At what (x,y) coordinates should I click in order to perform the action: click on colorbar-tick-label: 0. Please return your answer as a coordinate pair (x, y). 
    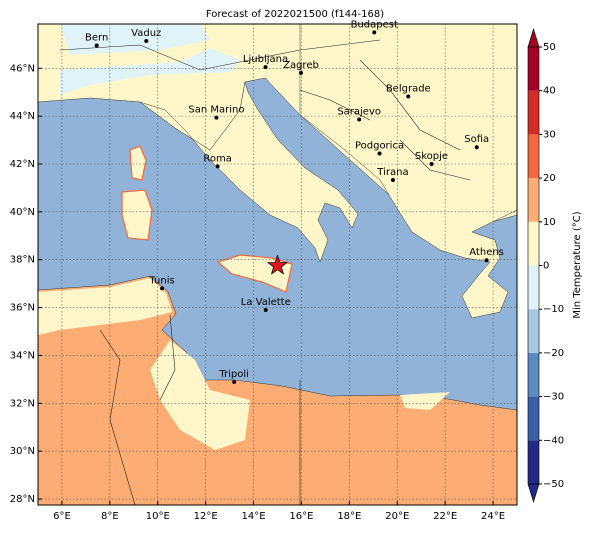
    Looking at the image, I should click on (546, 266).